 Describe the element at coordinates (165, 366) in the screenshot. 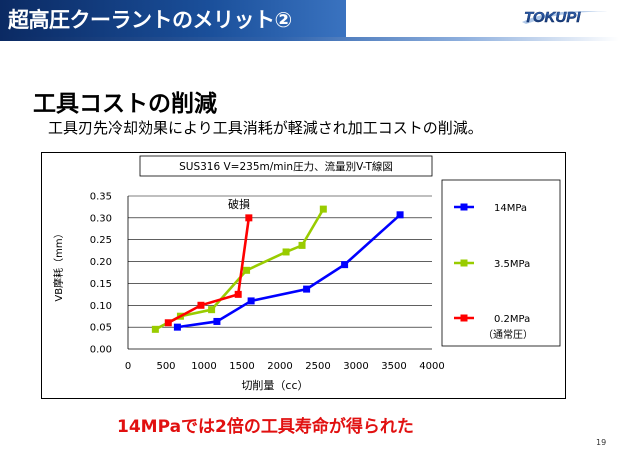

I see `x-tick-label: 500` at that location.